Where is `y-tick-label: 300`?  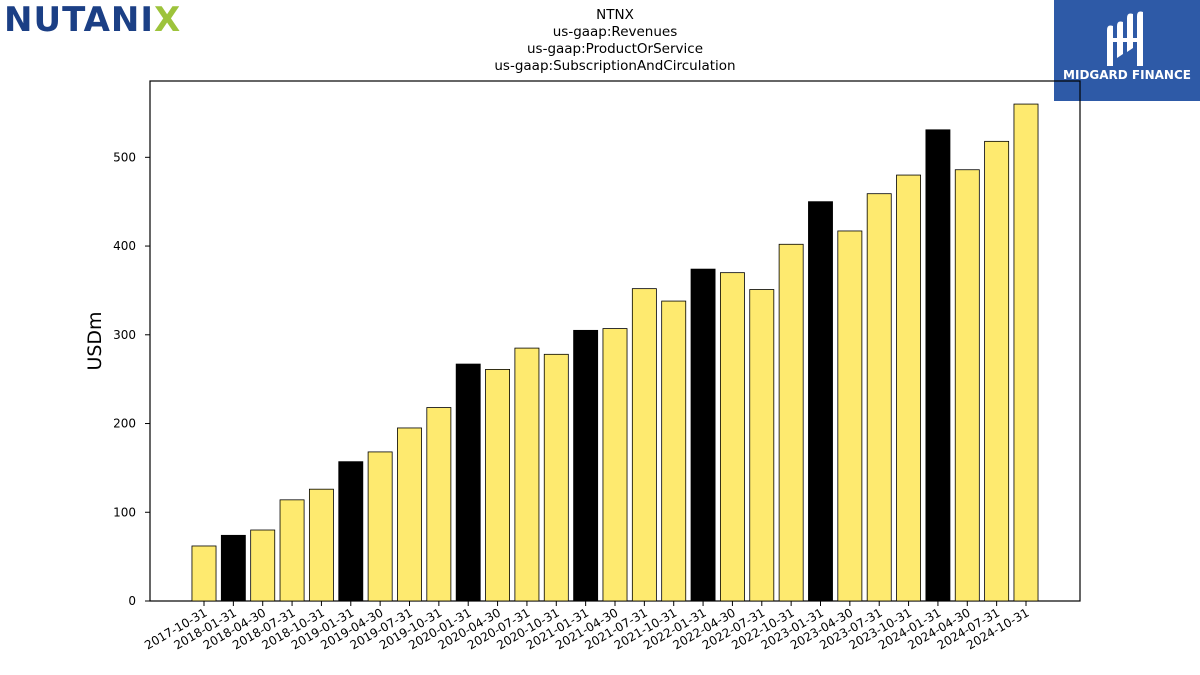 y-tick-label: 300 is located at coordinates (124, 335).